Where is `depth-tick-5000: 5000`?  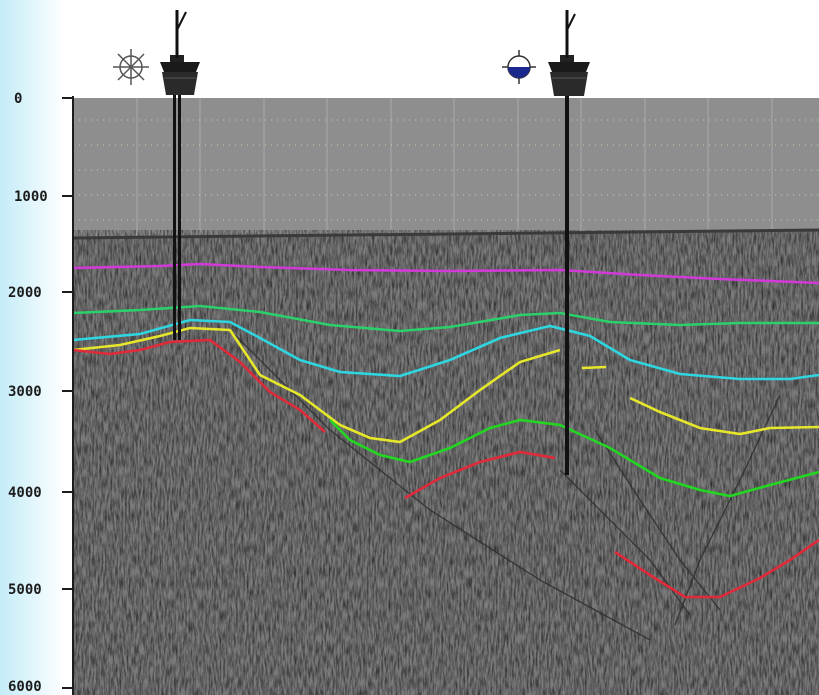 depth-tick-5000: 5000 is located at coordinates (40, 590).